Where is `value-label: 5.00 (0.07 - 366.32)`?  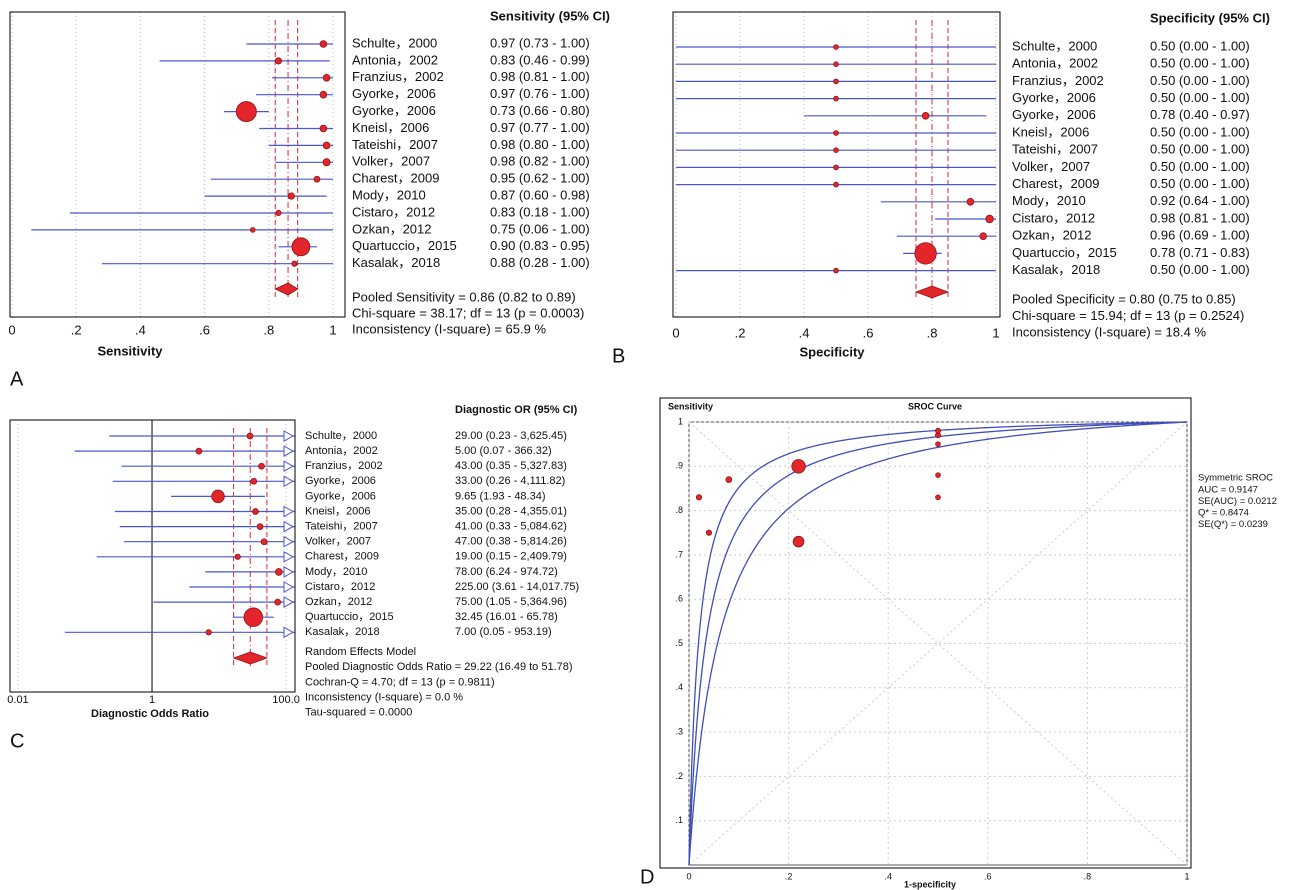
value-label: 5.00 (0.07 - 366.32) is located at coordinates (503, 451).